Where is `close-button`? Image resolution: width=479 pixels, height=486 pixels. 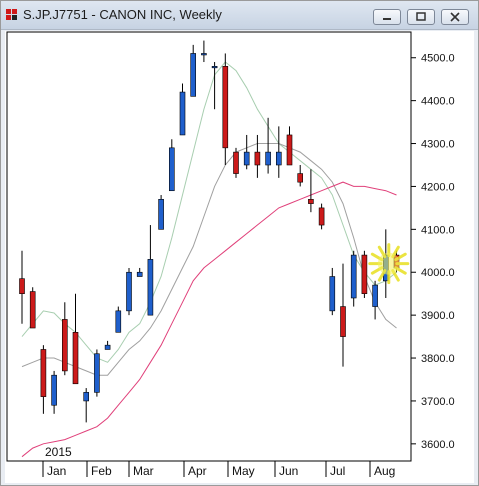 close-button is located at coordinates (455, 17).